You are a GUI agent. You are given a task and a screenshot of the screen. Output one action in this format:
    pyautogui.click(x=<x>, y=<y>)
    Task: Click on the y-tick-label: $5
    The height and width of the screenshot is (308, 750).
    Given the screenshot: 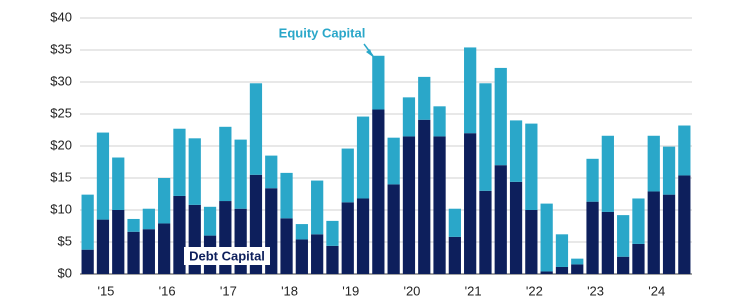 What is the action you would take?
    pyautogui.click(x=65, y=240)
    